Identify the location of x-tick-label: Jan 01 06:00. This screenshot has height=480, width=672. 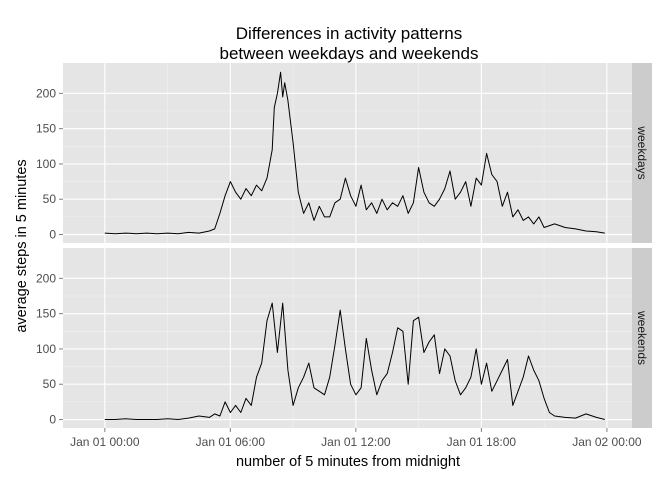
(231, 442).